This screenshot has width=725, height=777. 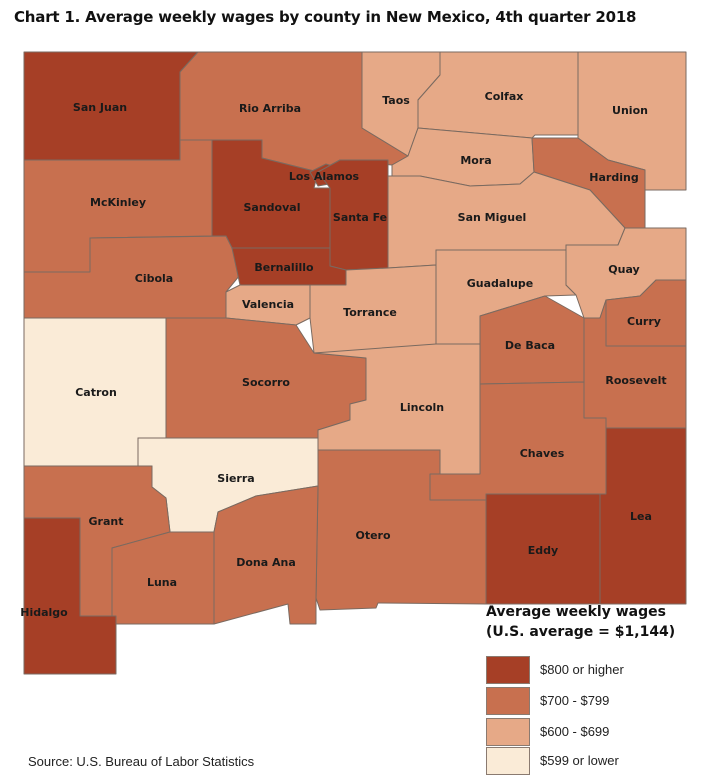 I want to click on county-label-taos: Taos, so click(x=396, y=100).